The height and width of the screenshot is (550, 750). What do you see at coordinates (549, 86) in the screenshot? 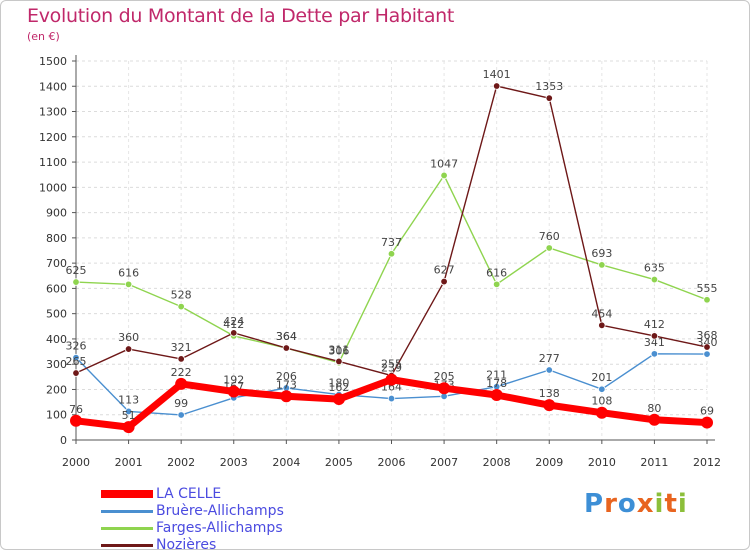
I see `data-label-nozi-res-2009: 1353` at bounding box center [549, 86].